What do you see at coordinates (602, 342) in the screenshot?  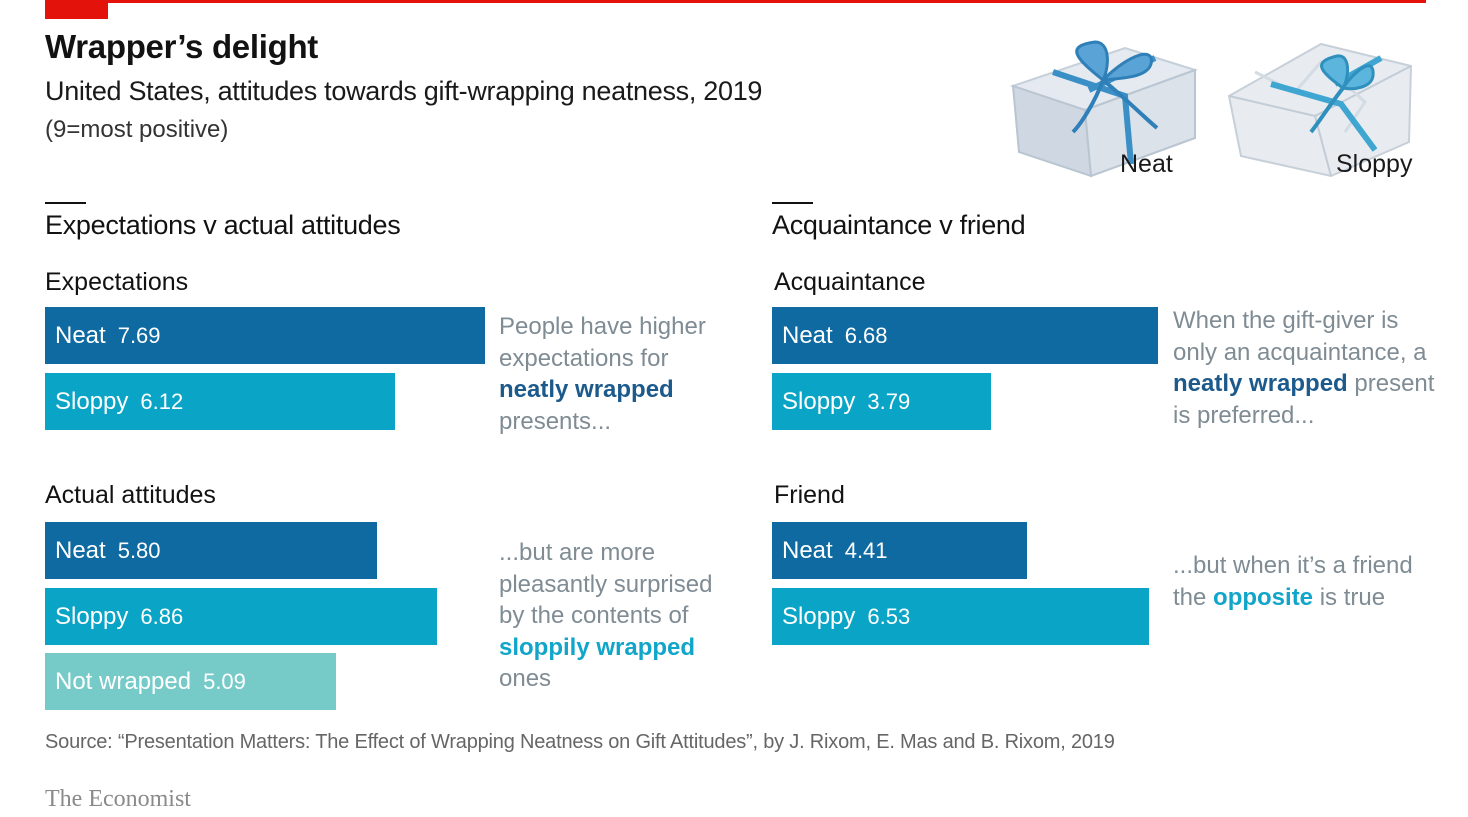 I see `annotation-text: People have higher expectations for` at bounding box center [602, 342].